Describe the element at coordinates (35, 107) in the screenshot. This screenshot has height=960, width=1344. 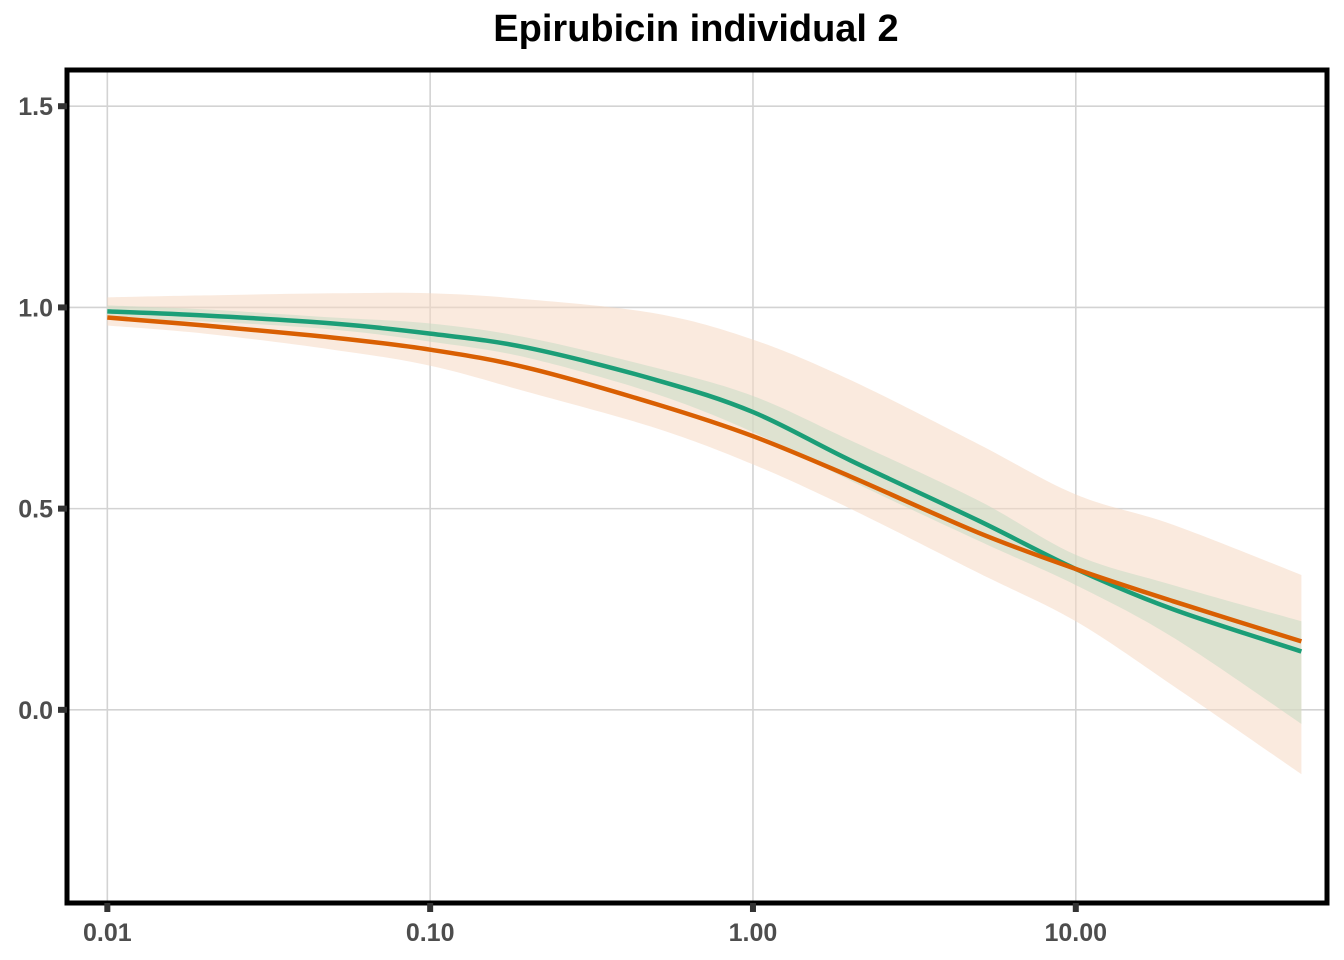
I see `y-tick-label: 1.5` at that location.